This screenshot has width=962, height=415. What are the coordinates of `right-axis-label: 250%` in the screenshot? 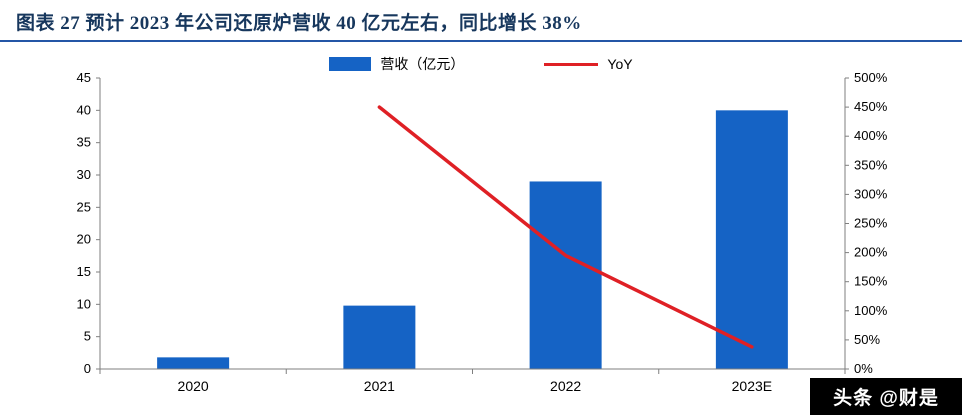 It's located at (871, 223).